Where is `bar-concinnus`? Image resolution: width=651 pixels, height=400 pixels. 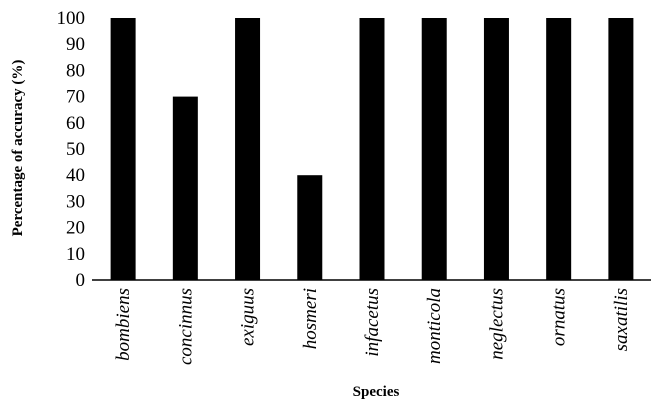
bar-concinnus is located at coordinates (185, 188).